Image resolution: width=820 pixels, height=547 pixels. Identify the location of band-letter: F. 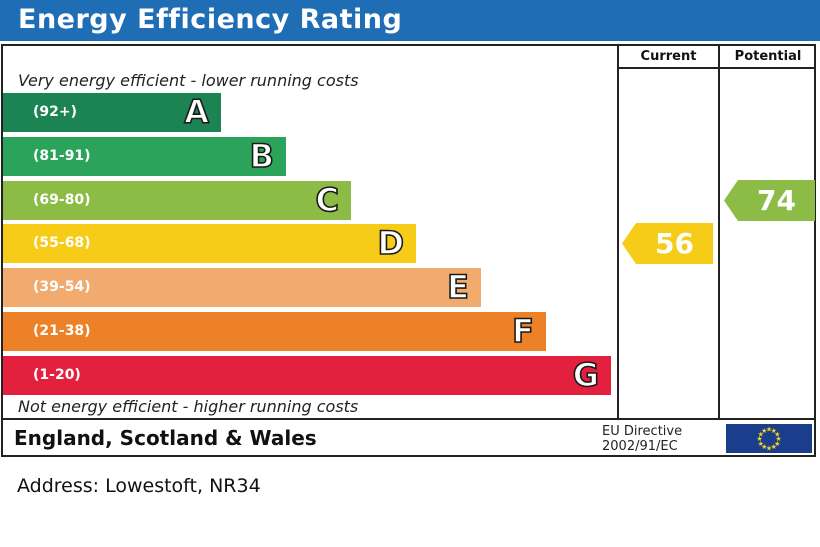
(522, 331).